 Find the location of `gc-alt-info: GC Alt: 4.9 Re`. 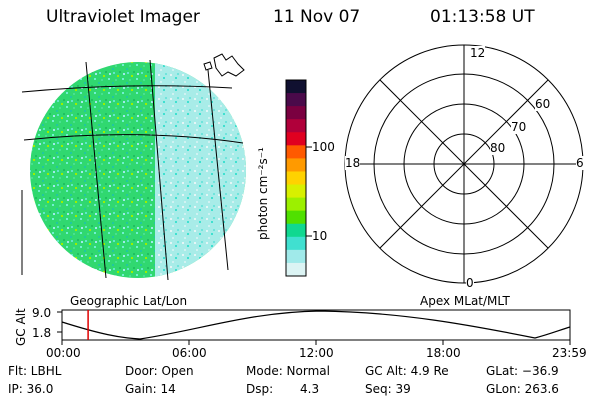

gc-alt-info: GC Alt: 4.9 Re is located at coordinates (407, 371).